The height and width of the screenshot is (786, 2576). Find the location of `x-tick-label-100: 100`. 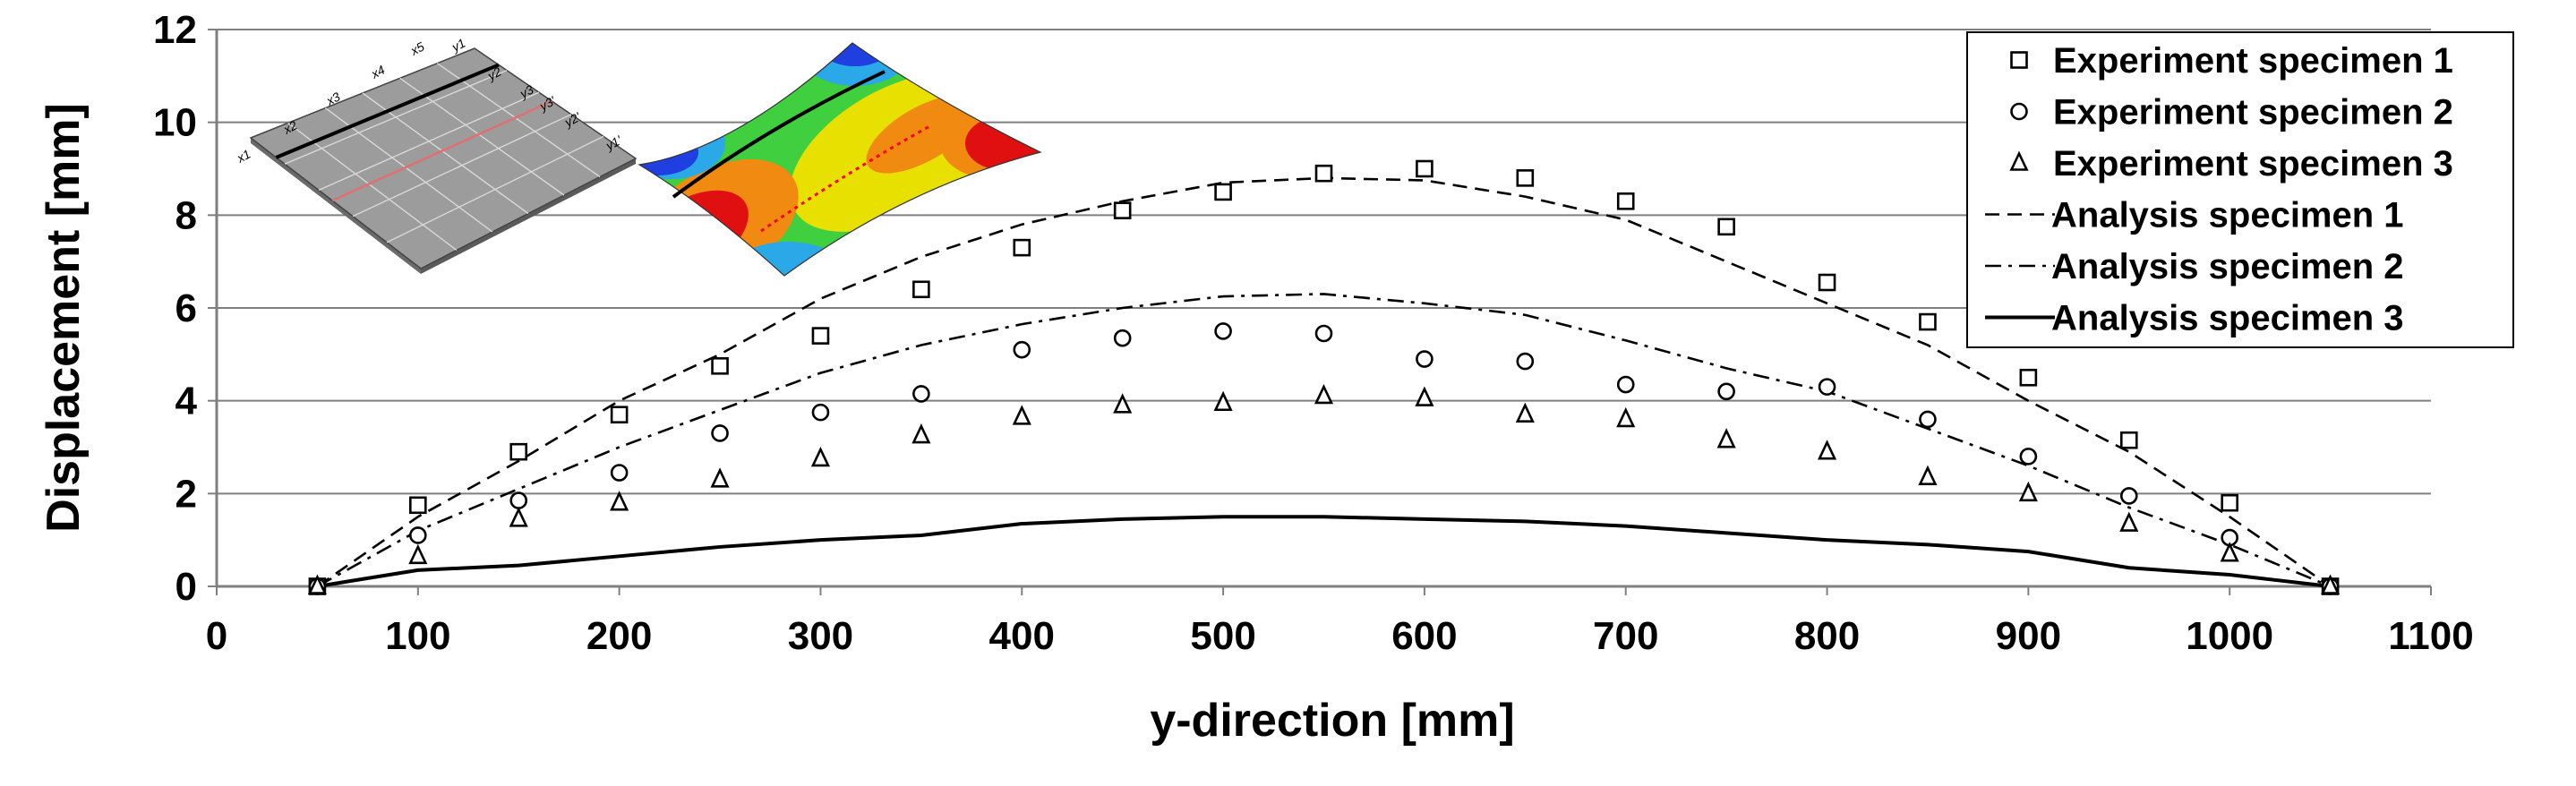

x-tick-label-100: 100 is located at coordinates (418, 636).